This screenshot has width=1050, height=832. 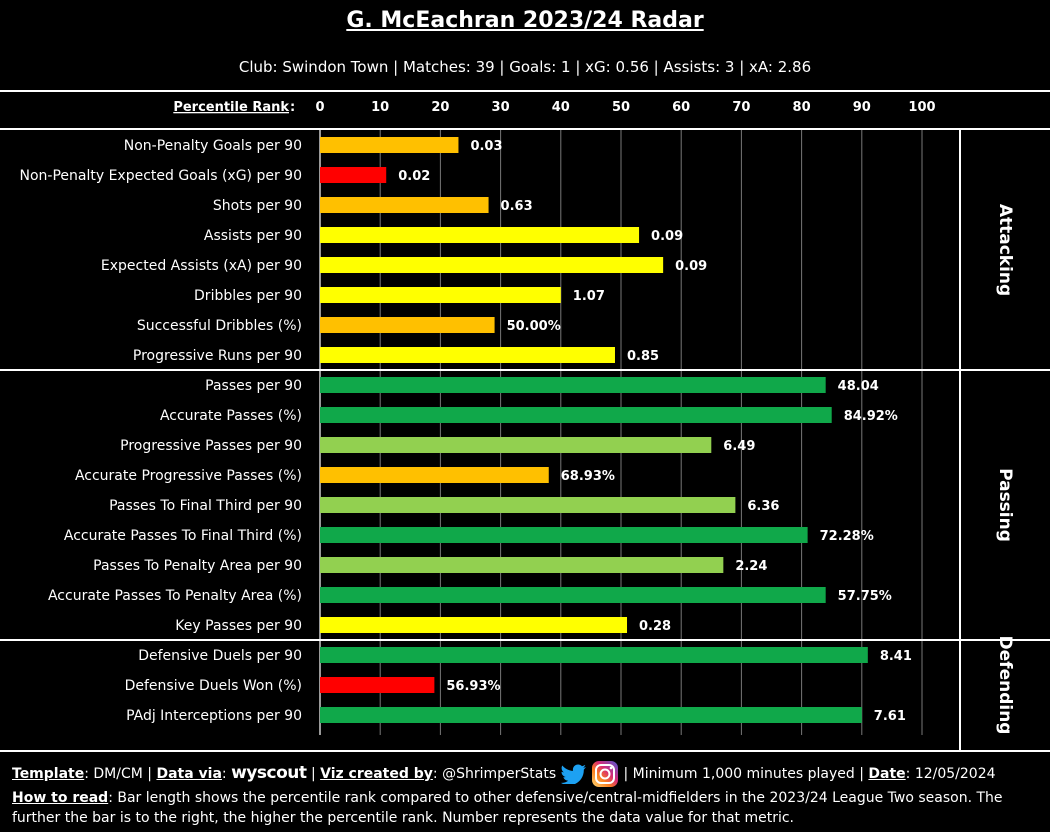 What do you see at coordinates (534, 326) in the screenshot?
I see `data-label: 50.00%` at bounding box center [534, 326].